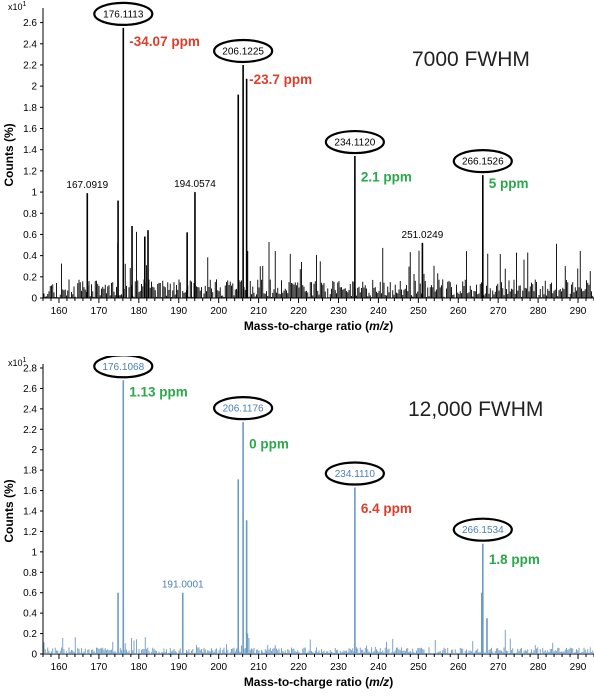 This screenshot has height=698, width=594. Describe the element at coordinates (87, 185) in the screenshot. I see `peak-label: 167.0919` at that location.